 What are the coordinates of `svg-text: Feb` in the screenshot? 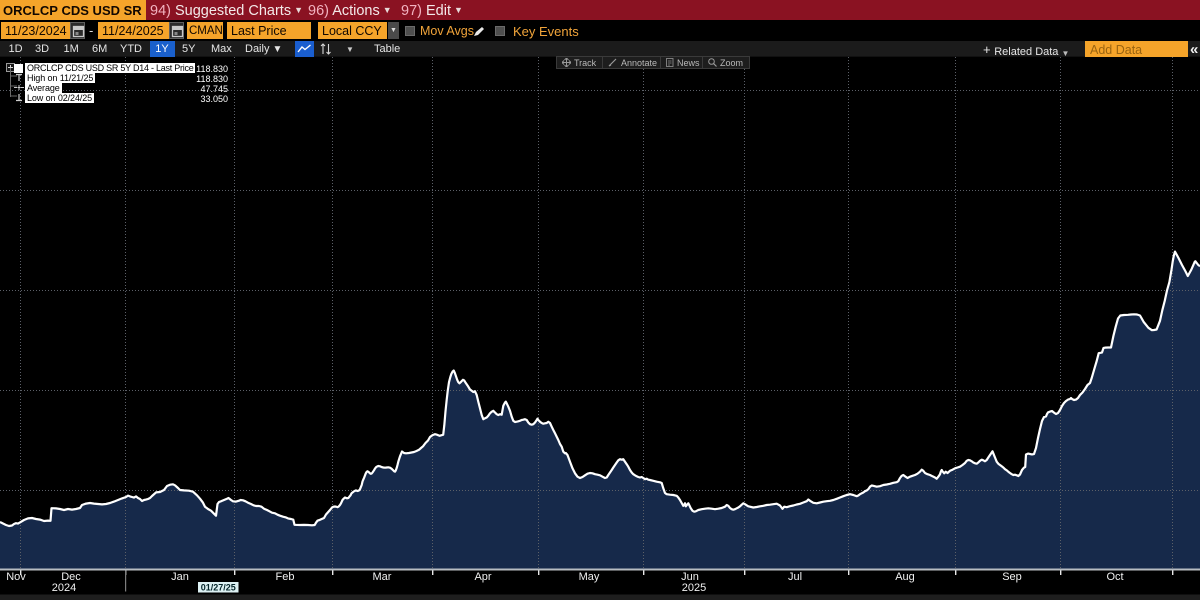 It's located at (285, 577).